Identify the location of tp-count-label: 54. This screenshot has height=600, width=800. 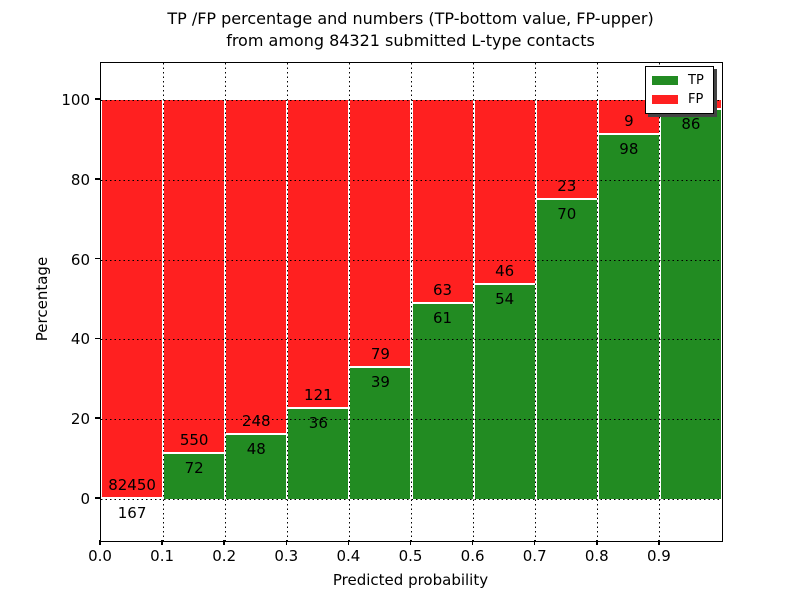
(505, 298).